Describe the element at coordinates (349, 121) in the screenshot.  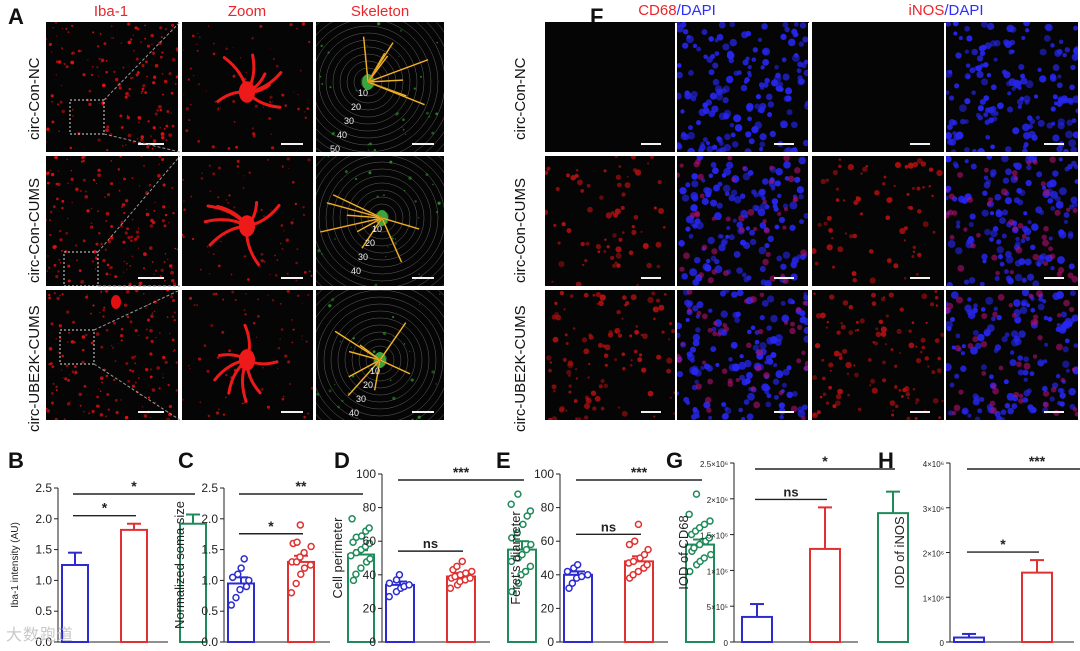
I see `skeleton-ring-label-r1-3: 30` at that location.